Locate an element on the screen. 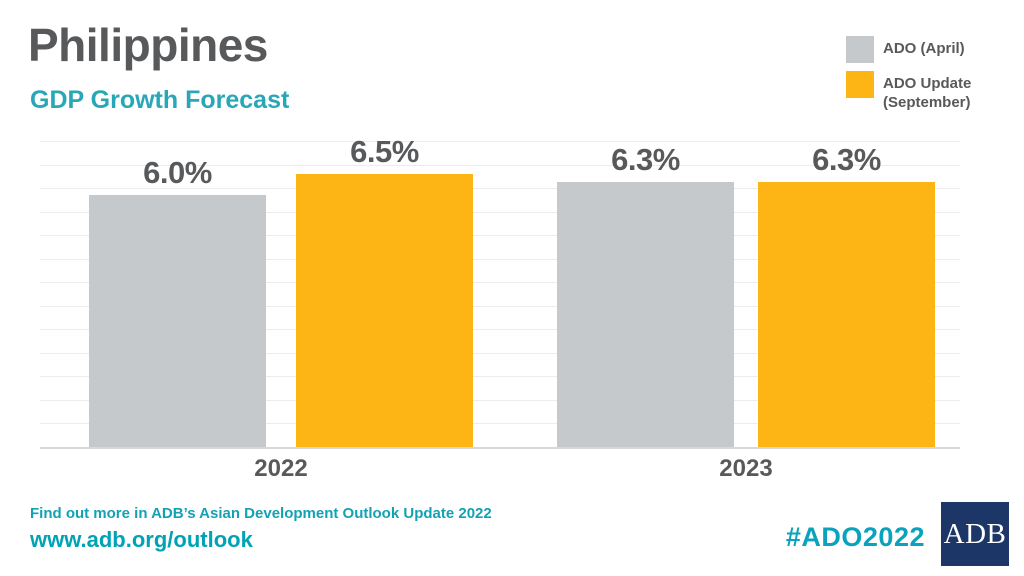 This screenshot has height=576, width=1024. legend-label: ADO Update (September) is located at coordinates (927, 93).